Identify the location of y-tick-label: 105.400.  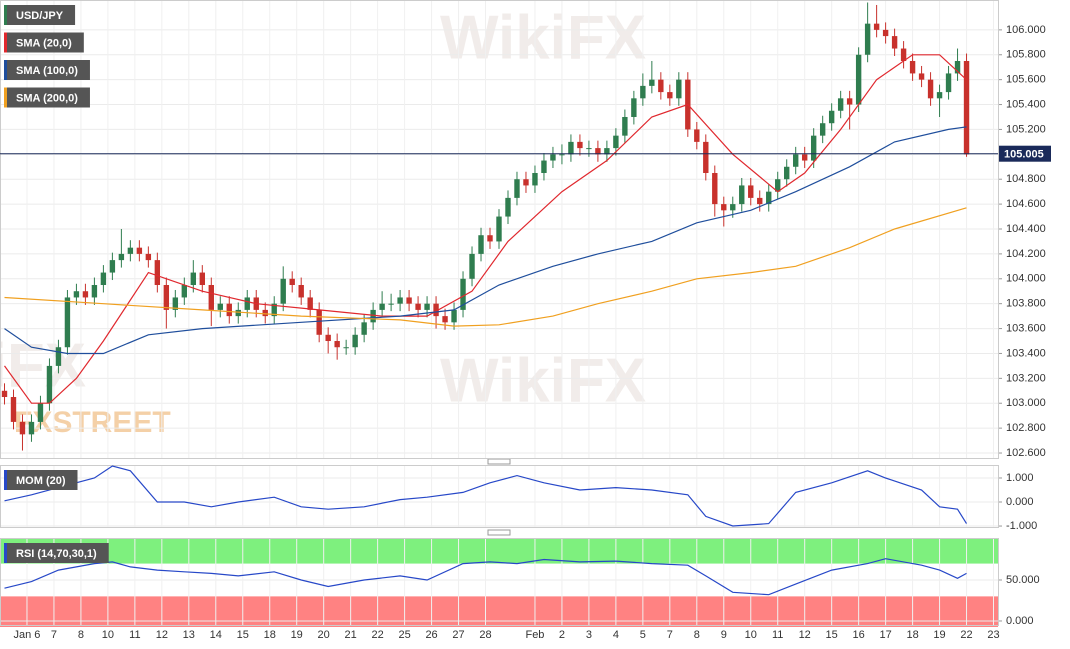
(1026, 104).